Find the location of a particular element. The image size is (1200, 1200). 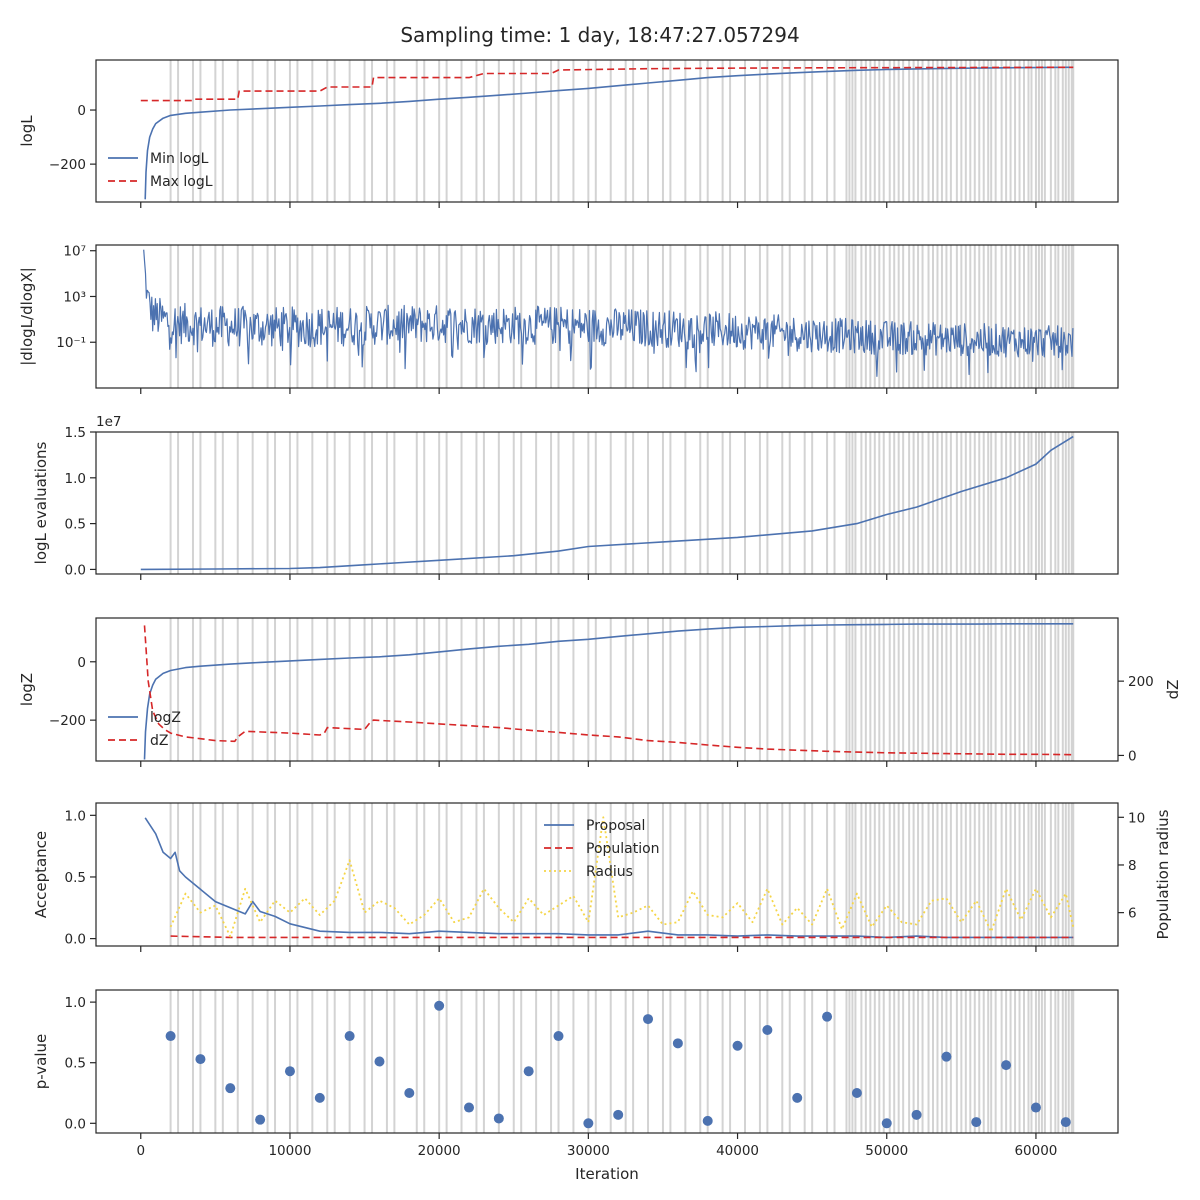

legend-label: dZ is located at coordinates (159, 741).